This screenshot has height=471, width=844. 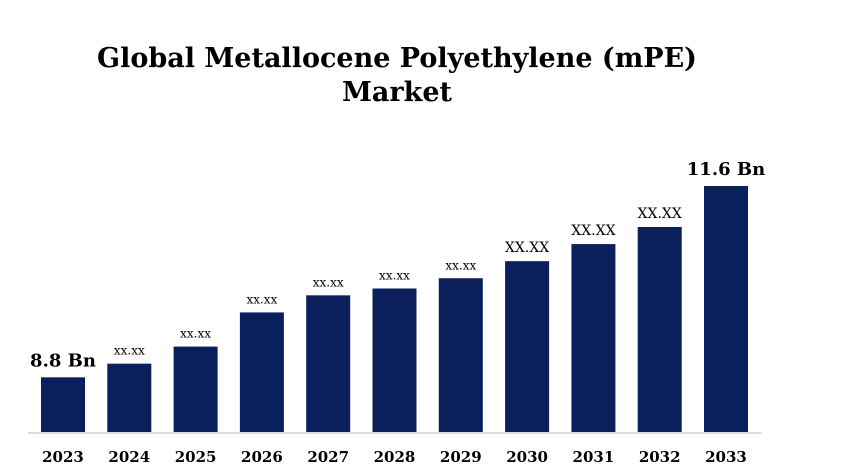 I want to click on x-tick-label-2029: 2029, so click(x=461, y=457).